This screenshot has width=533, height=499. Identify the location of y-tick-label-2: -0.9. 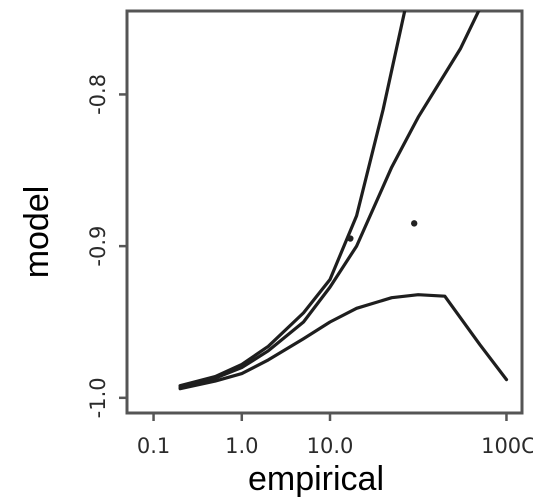
(98, 246).